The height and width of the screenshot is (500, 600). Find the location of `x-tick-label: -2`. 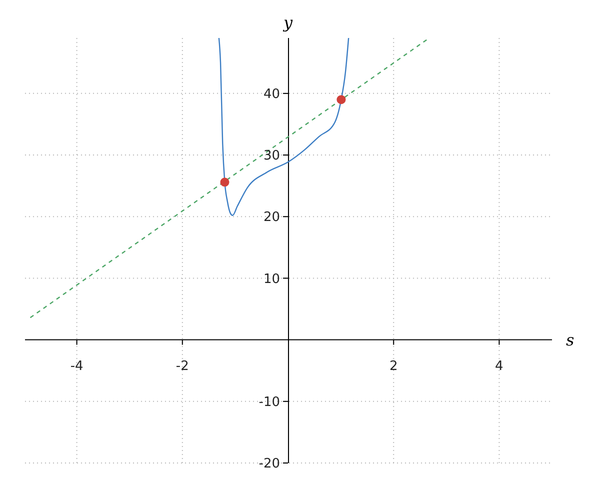

x-tick-label: -2 is located at coordinates (182, 366).